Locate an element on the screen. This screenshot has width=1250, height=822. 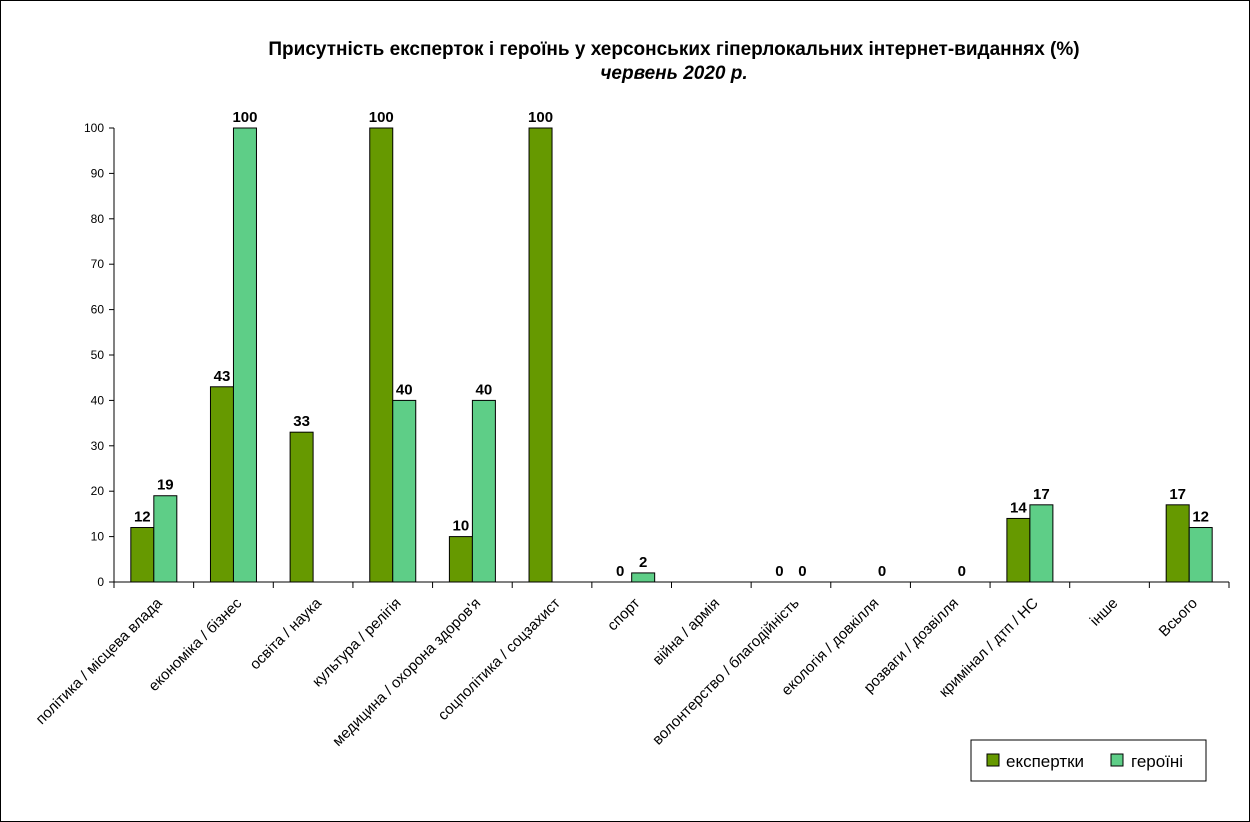
y-tick-label: 10 is located at coordinates (98, 537).